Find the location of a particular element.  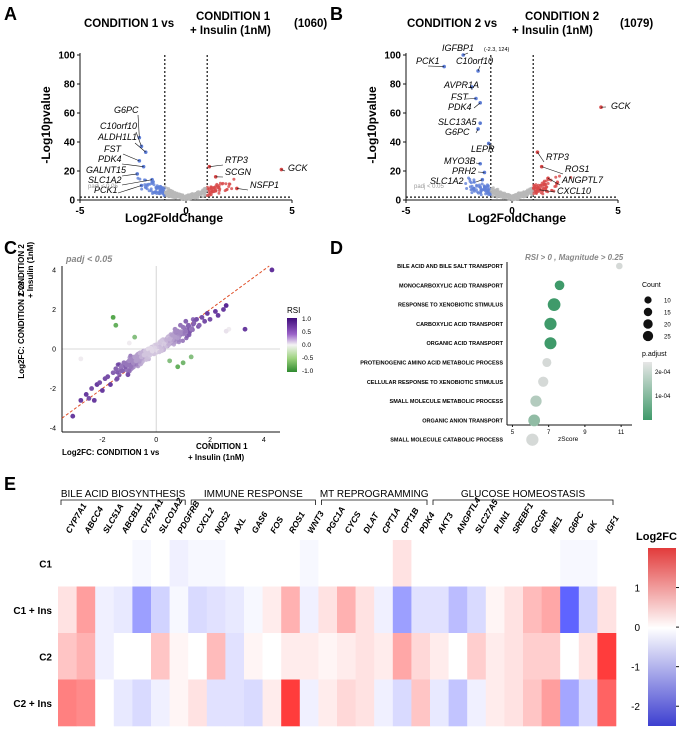

gene-column-label: GAS6 is located at coordinates (259, 522).